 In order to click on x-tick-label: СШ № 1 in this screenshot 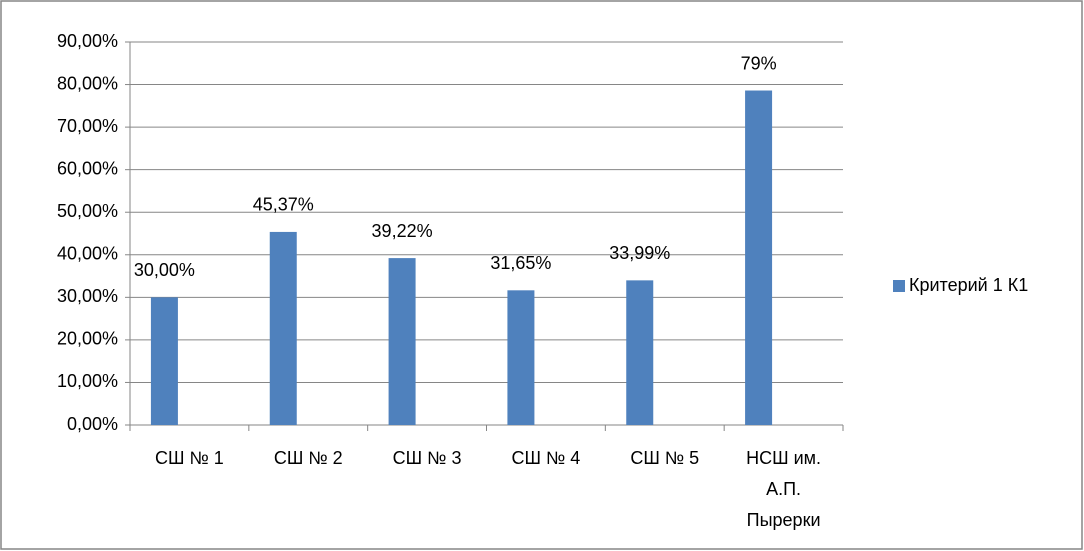, I will do `click(189, 458)`.